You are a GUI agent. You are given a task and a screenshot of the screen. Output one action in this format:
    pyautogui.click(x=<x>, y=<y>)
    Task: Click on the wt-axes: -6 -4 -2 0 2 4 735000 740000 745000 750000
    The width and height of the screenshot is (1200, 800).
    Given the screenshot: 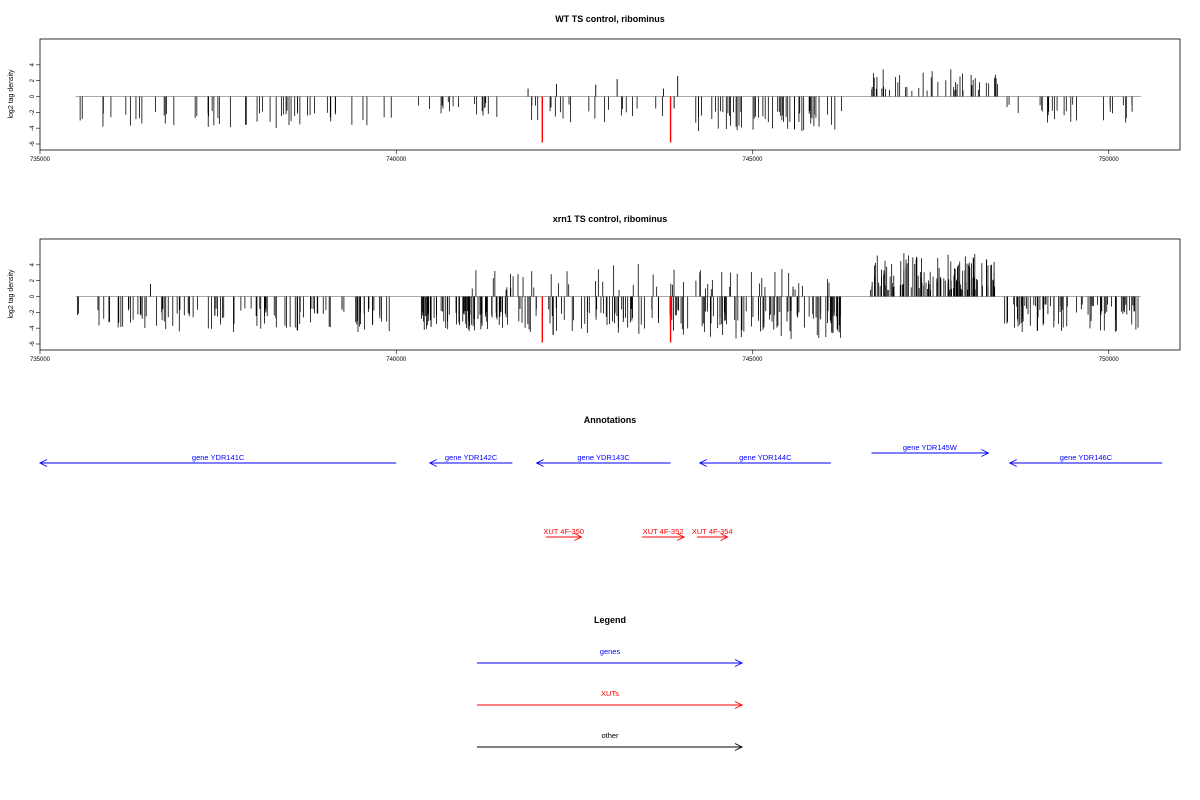 What is the action you would take?
    pyautogui.click(x=574, y=113)
    